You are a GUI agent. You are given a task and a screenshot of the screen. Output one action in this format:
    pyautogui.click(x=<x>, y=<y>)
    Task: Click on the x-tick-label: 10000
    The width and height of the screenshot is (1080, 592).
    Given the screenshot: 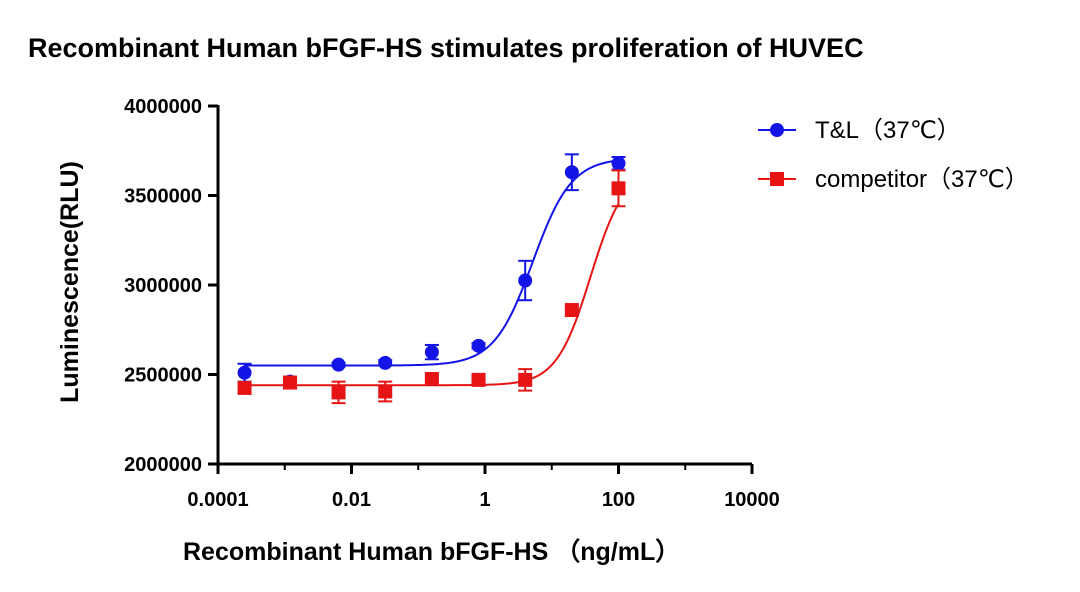 What is the action you would take?
    pyautogui.click(x=752, y=500)
    